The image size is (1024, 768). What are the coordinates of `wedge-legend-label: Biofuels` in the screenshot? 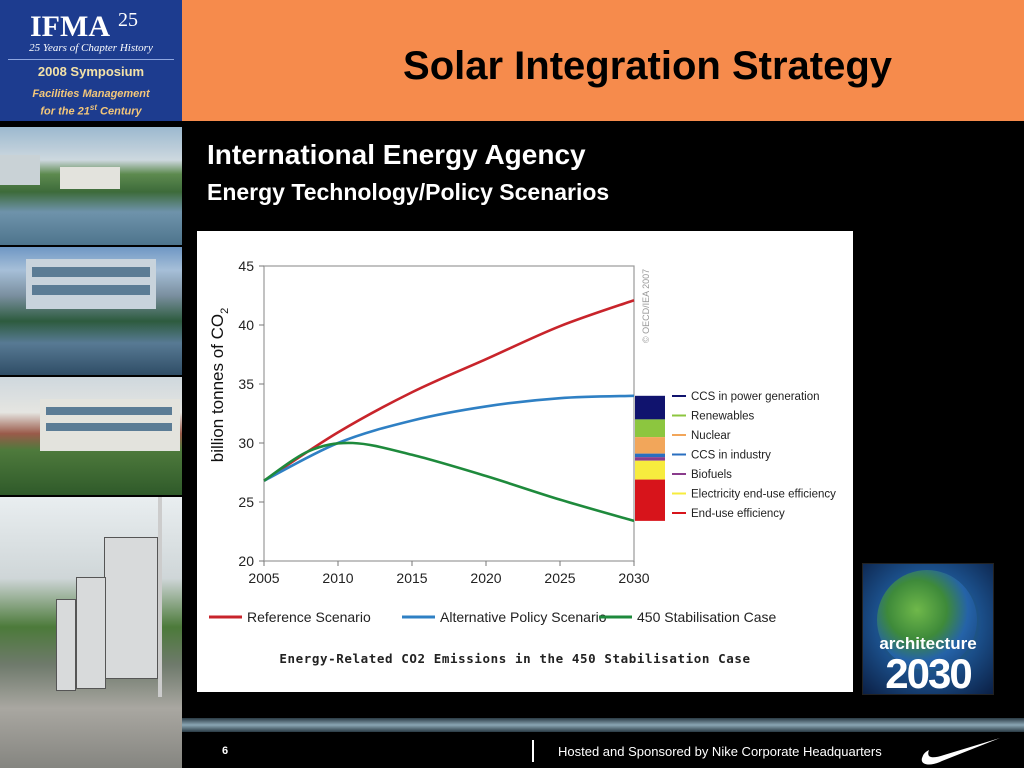 It's located at (711, 475).